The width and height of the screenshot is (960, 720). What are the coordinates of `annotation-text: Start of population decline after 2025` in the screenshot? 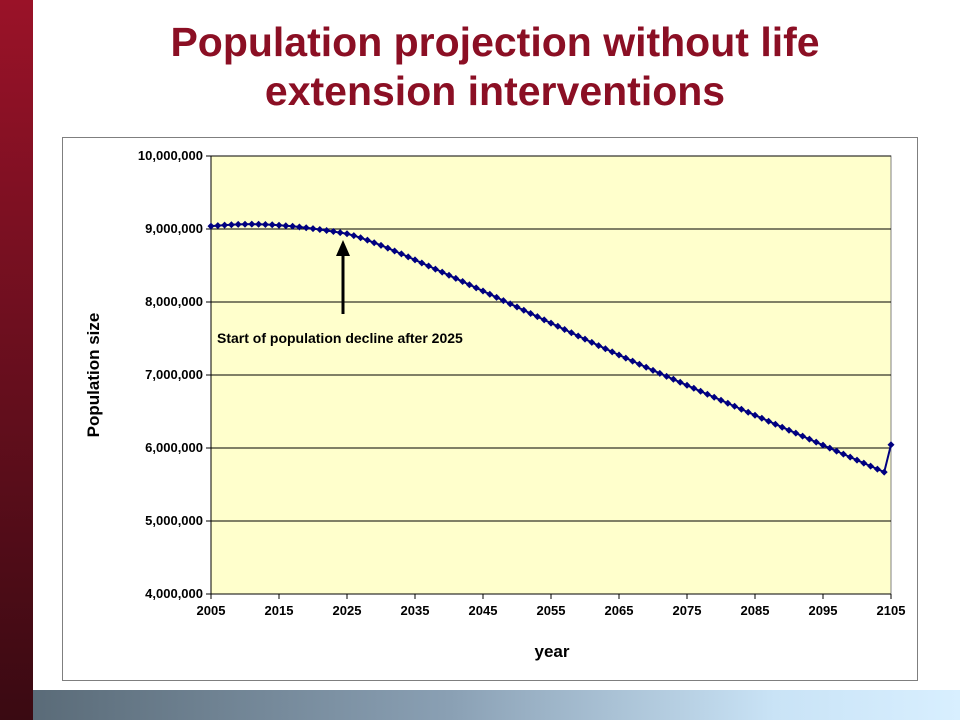 It's located at (340, 338).